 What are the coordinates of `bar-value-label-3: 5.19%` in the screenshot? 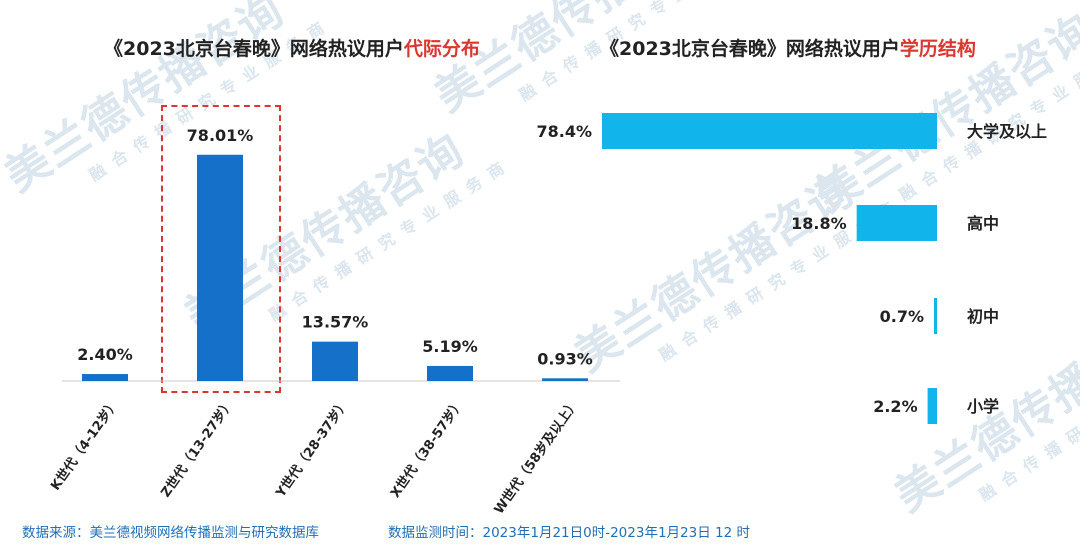 It's located at (450, 346).